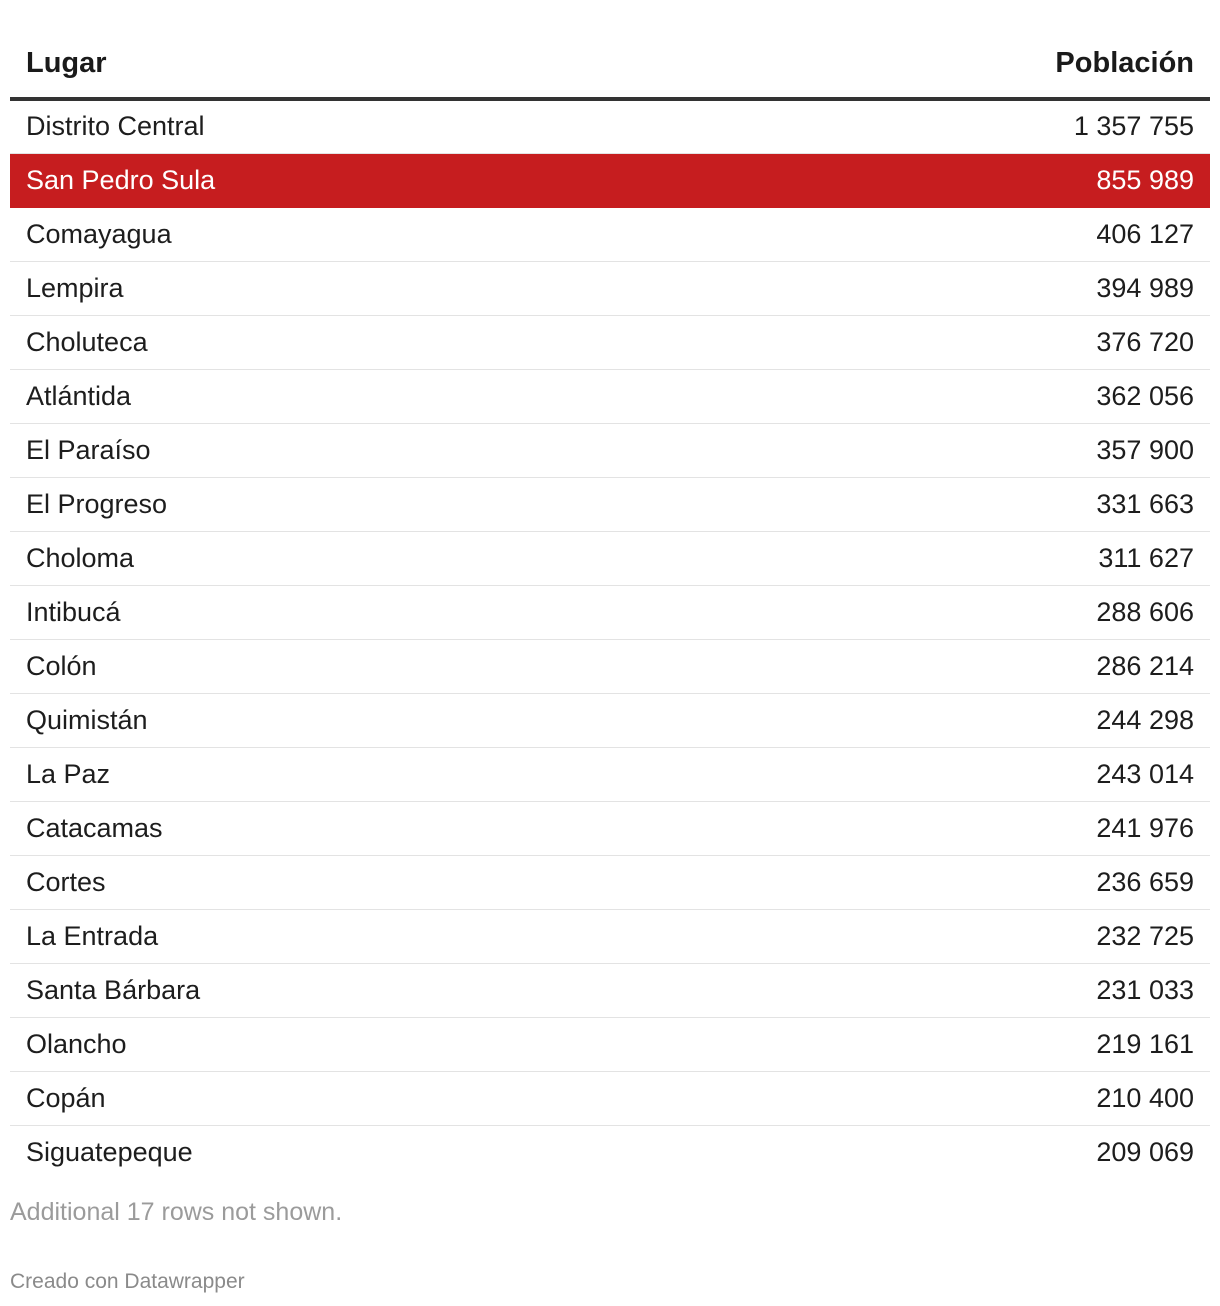  I want to click on table-row: Intibucá 288 606, so click(610, 612).